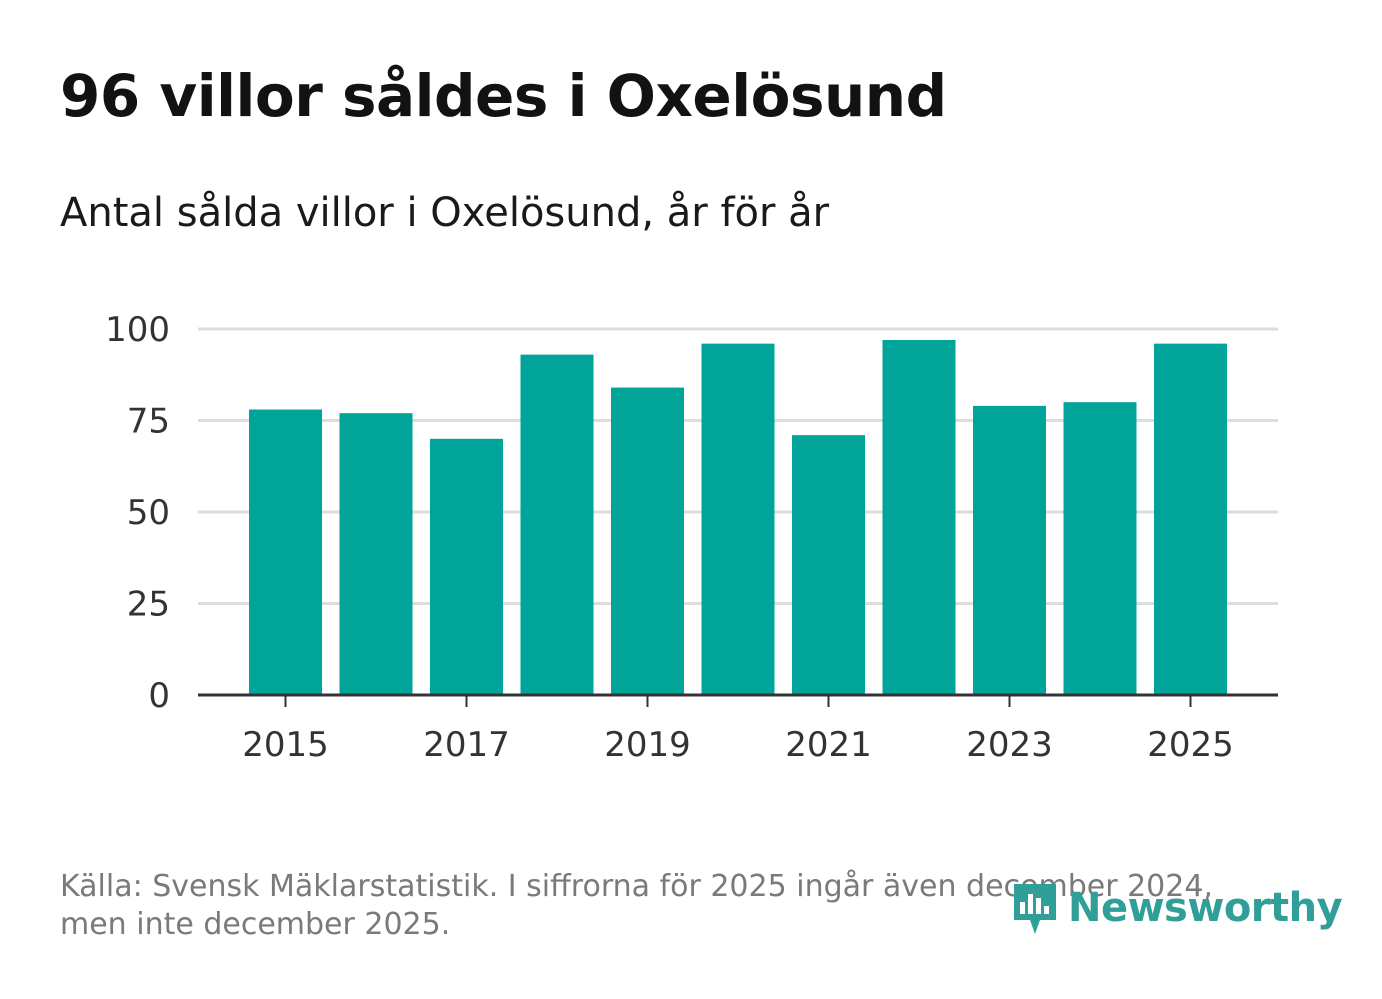 The height and width of the screenshot is (999, 1382). I want to click on bar-2023, so click(1009, 550).